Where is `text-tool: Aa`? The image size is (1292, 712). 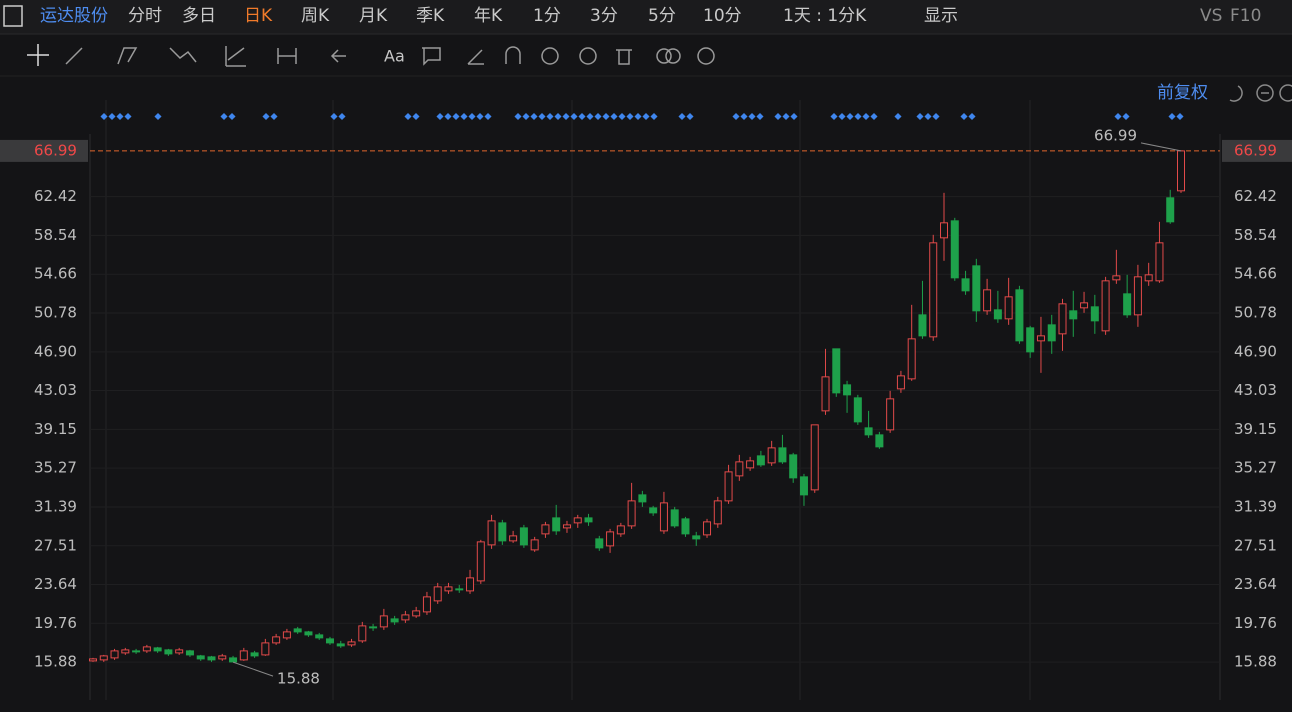
text-tool: Aa is located at coordinates (394, 56).